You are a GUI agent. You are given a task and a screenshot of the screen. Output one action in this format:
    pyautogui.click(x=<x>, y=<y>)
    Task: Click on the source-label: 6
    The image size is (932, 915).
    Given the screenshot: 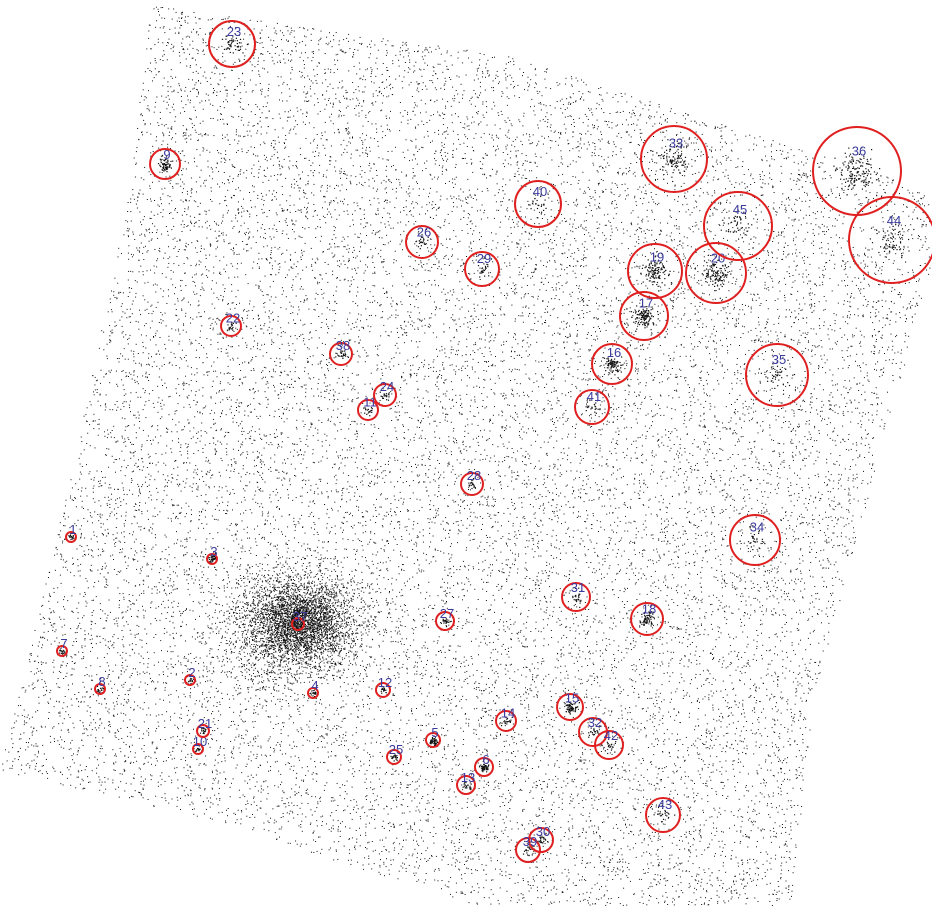 What is the action you would take?
    pyautogui.click(x=485, y=759)
    